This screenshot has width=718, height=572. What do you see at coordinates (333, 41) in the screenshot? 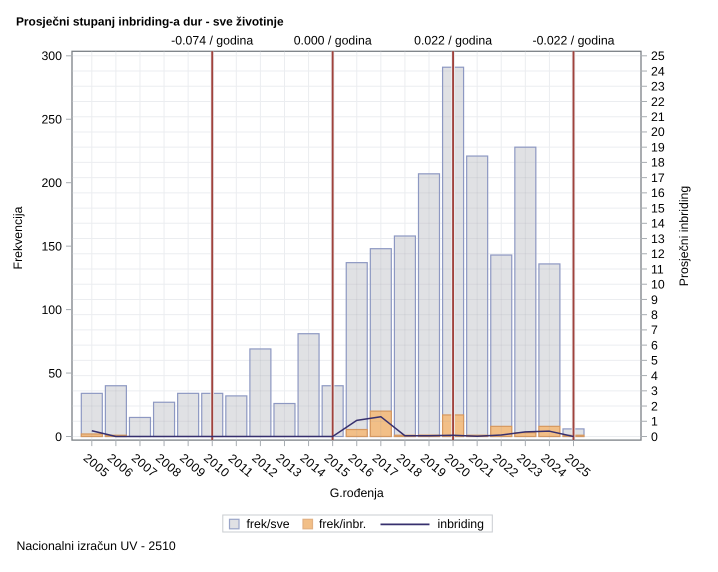
I see `svg-text: 0.000 / godina` at bounding box center [333, 41].